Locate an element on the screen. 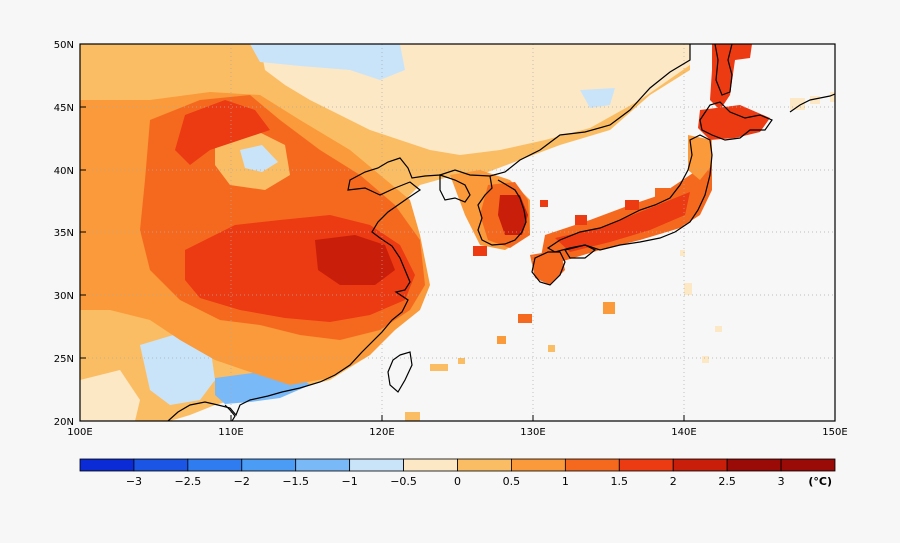 Image resolution: width=900 pixels, height=543 pixels. colorbar-tick-label: 0 is located at coordinates (457, 481).